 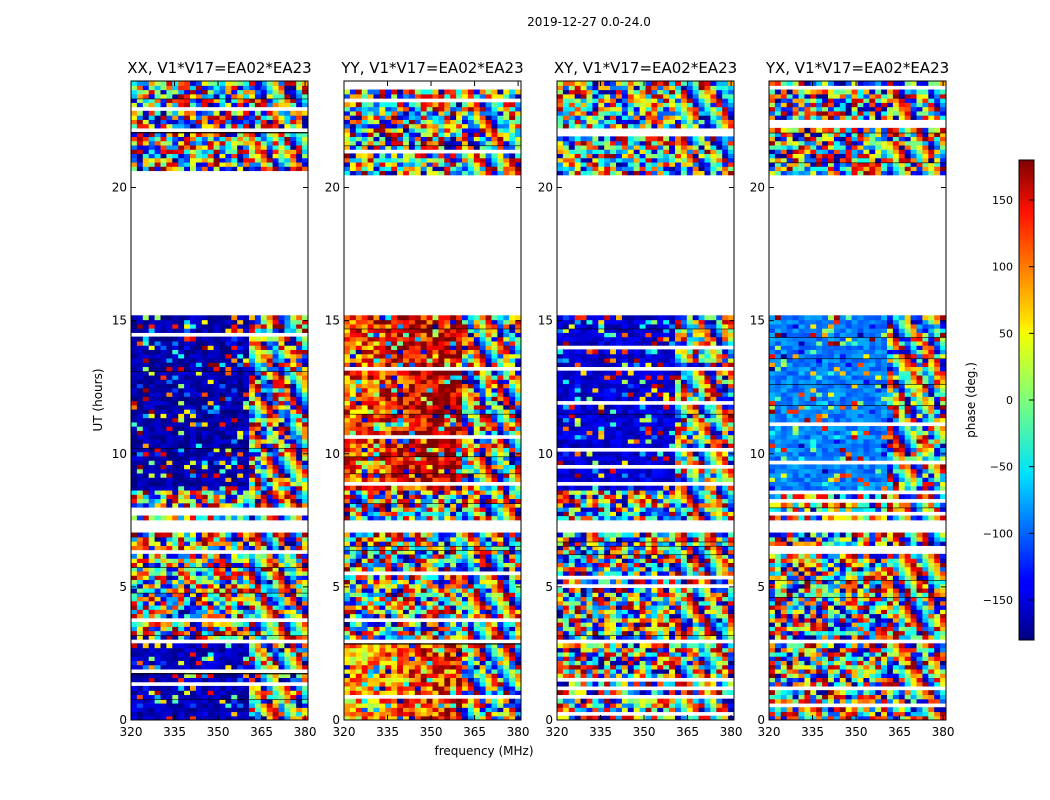 I want to click on panel-4-heatmap, so click(x=857, y=400).